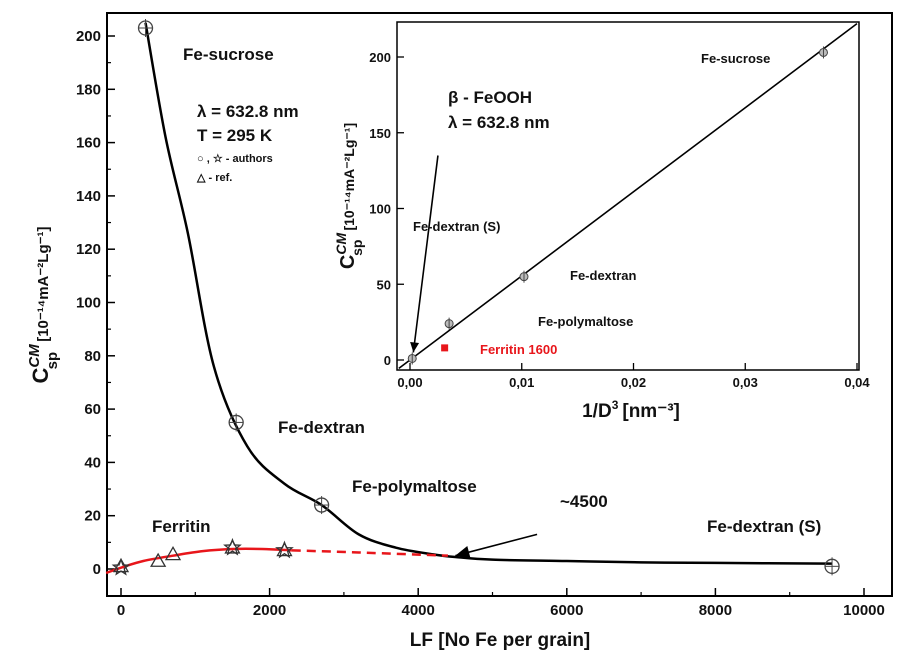 This screenshot has height=662, width=917. I want to click on main-y-title-sup: CM, so click(34, 356).